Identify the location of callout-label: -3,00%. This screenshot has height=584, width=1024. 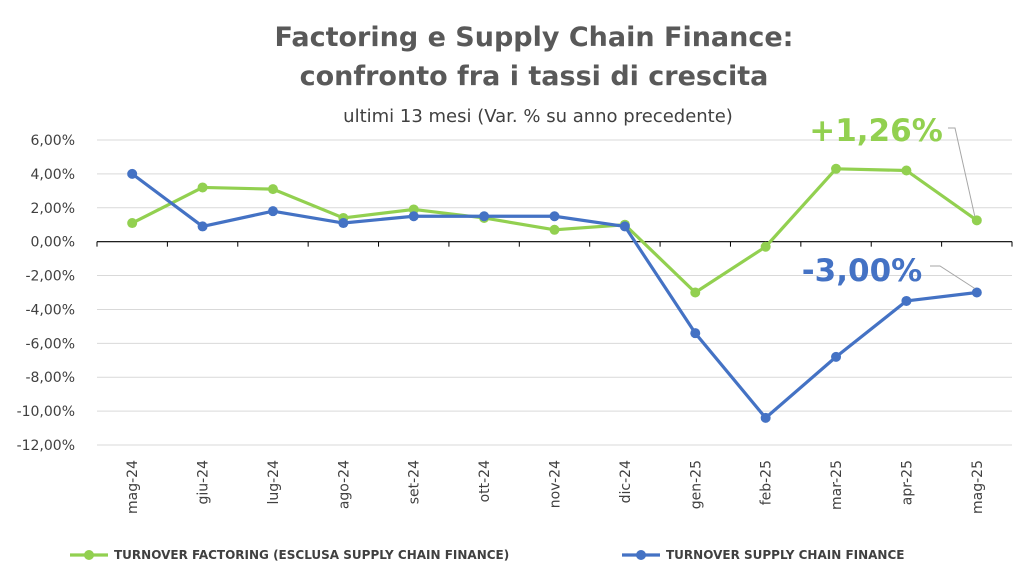
(862, 271).